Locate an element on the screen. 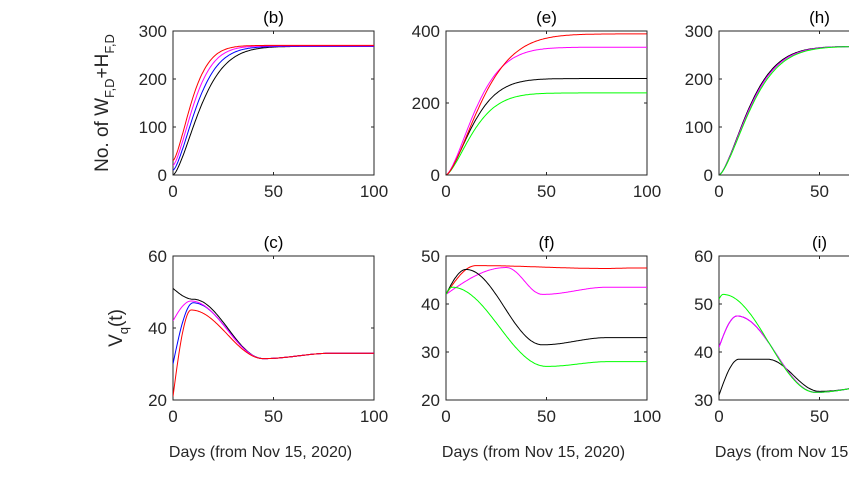 The image size is (849, 483). panel-e: 0 50 100 0 200 400 (e) is located at coordinates (537, 104).